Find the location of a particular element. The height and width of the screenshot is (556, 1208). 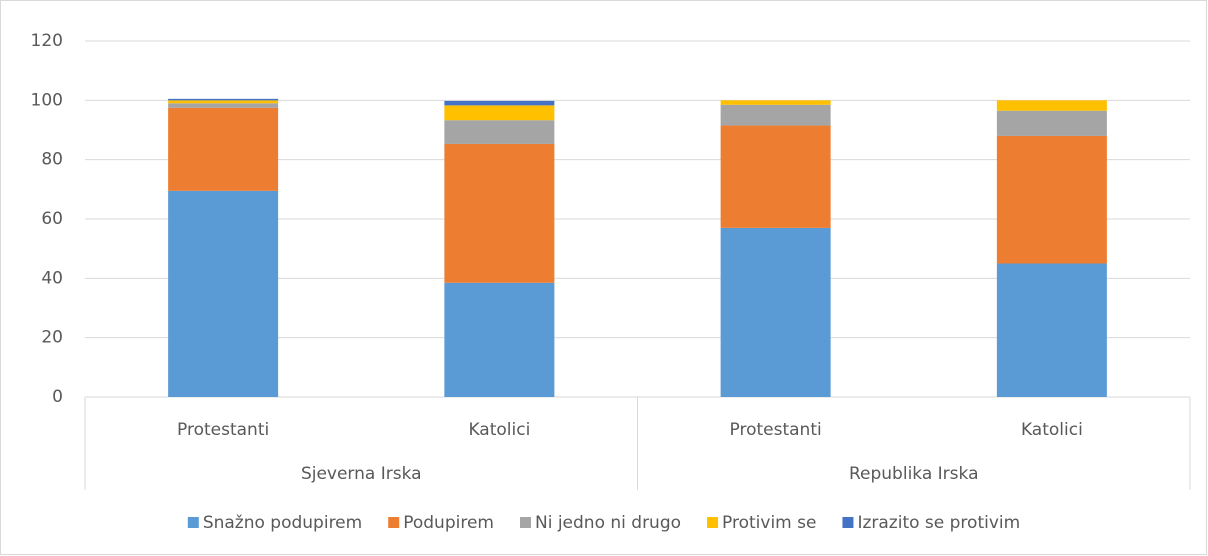

legend-label: Podupirem is located at coordinates (448, 523).